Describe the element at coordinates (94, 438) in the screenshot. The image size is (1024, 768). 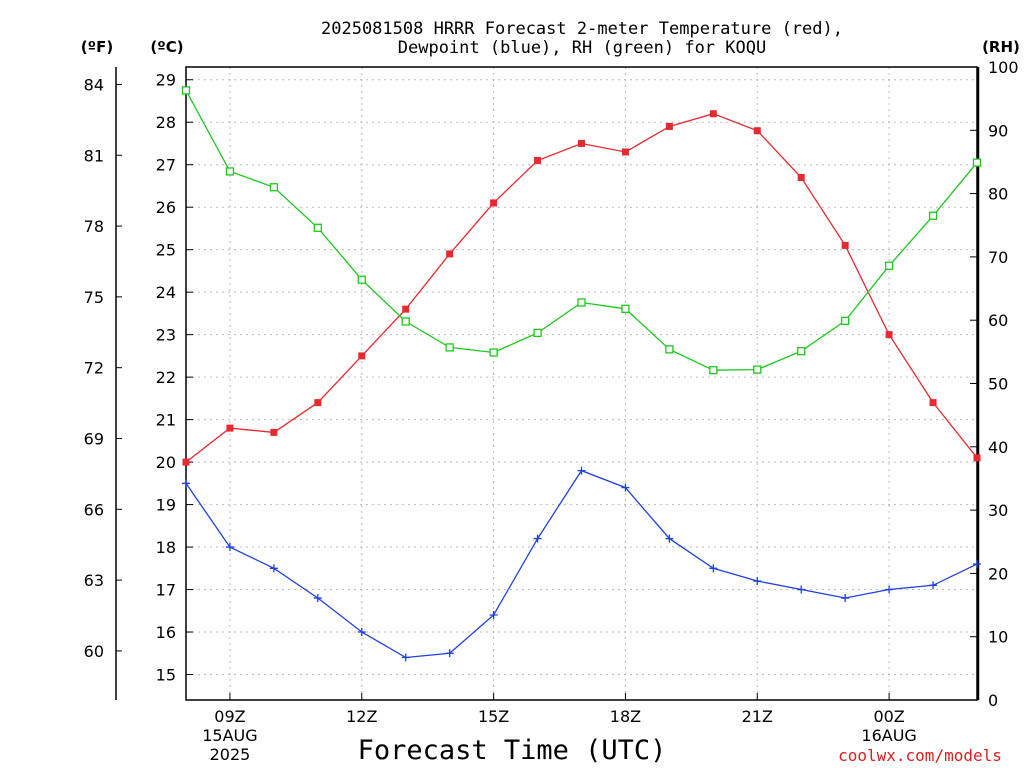
I see `fahrenheit-tick-label: 69` at that location.